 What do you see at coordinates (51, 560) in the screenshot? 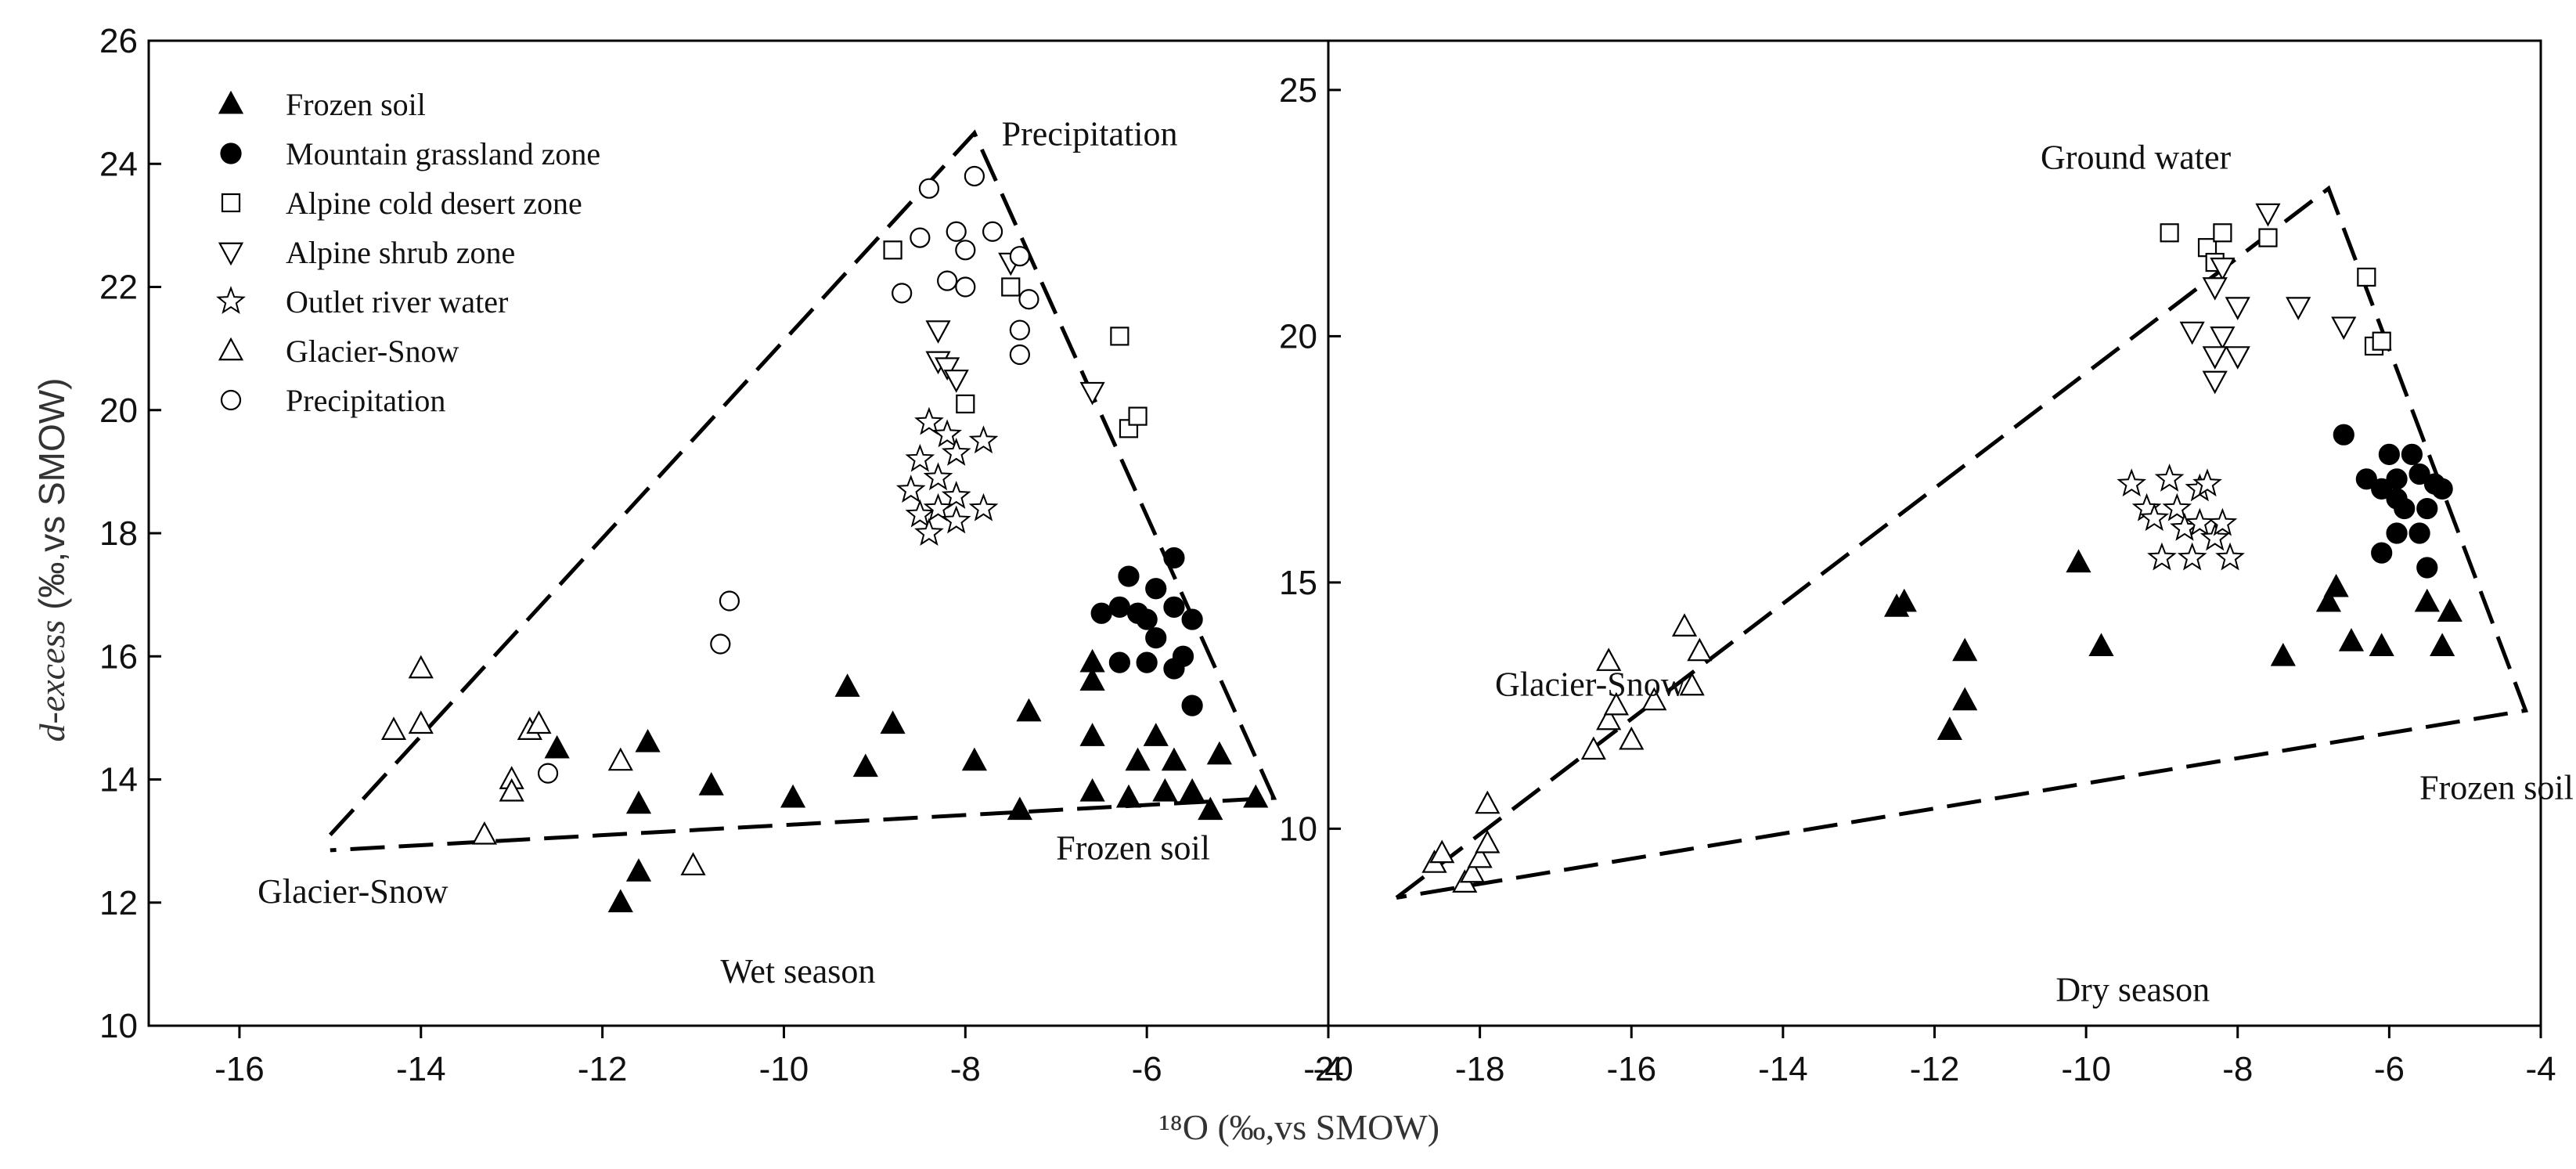
I see `y-axis-title: d-excess (‰,vs SMOW)` at bounding box center [51, 560].